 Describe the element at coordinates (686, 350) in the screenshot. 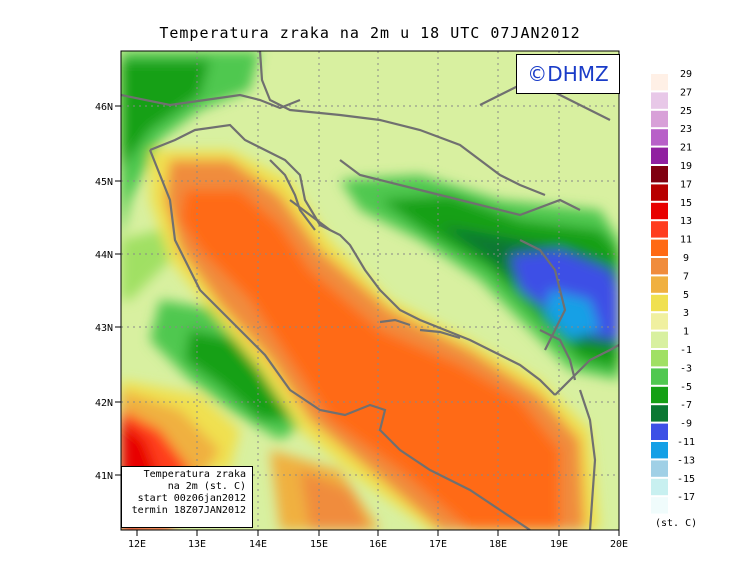

I see `legend-label: -1` at that location.